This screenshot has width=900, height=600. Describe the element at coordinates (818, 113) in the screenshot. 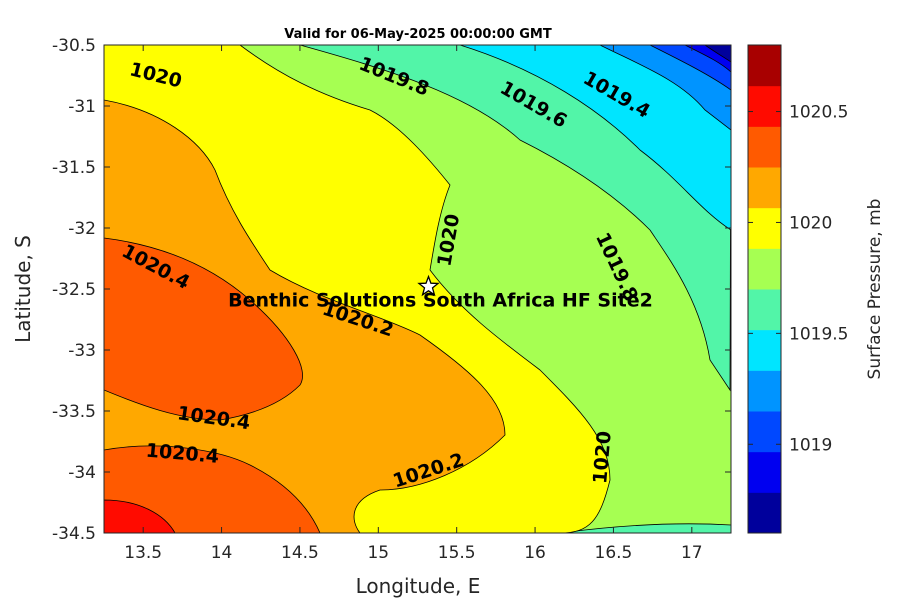

I see `colorbar-tick-label: 1020.5` at that location.